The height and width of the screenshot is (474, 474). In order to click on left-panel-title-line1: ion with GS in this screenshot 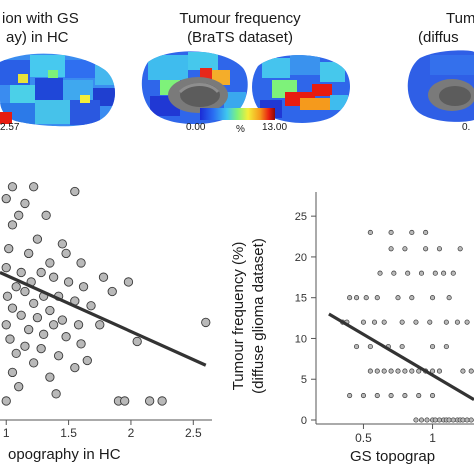, I will do `click(40, 18)`.